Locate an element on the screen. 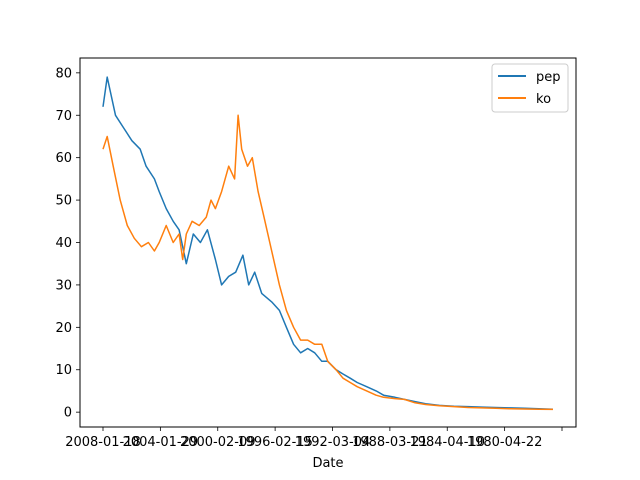 The image size is (640, 480). x-tick-label: 2004-01-29 is located at coordinates (161, 442).